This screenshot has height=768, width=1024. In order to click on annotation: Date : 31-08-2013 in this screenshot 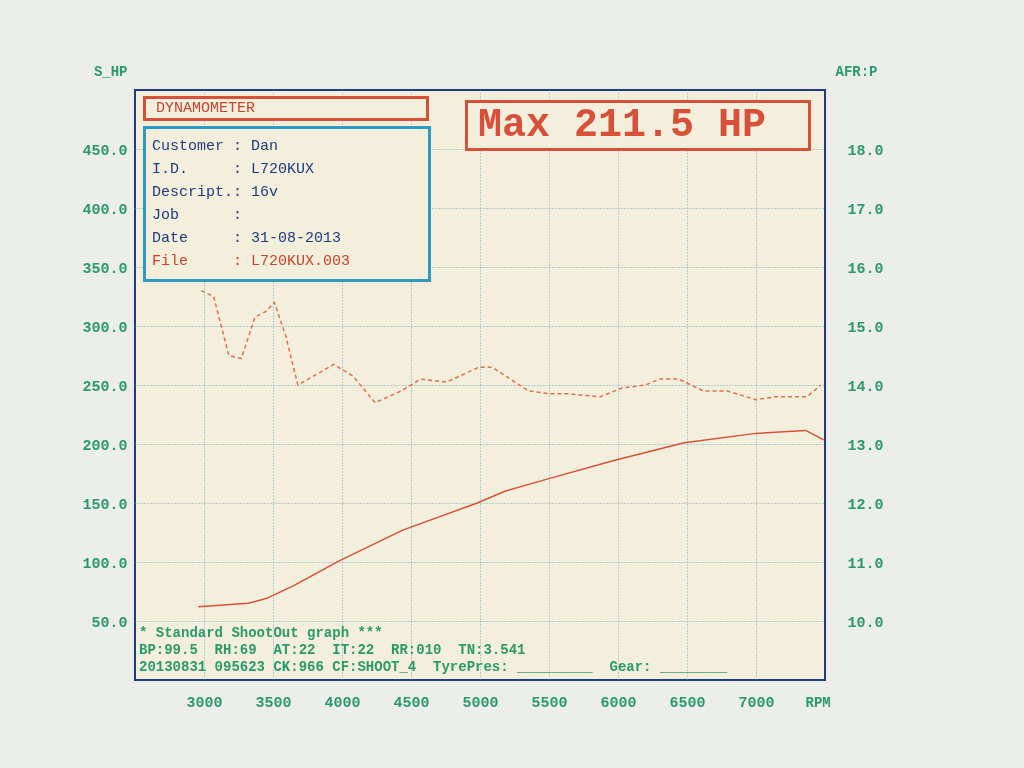, I will do `click(247, 239)`.